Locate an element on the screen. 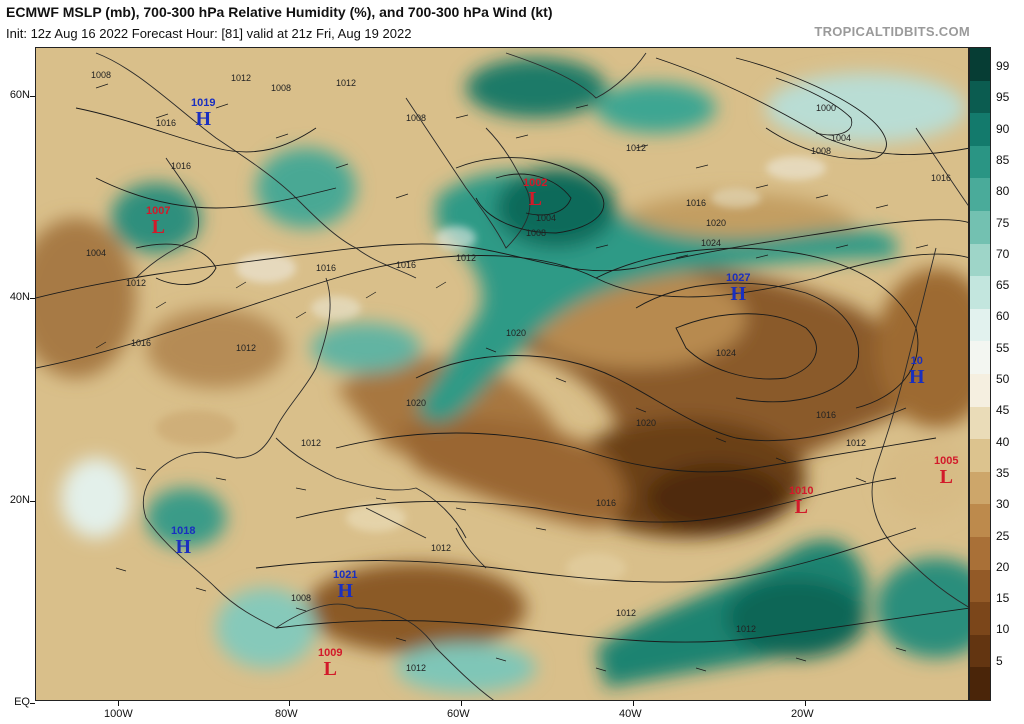 The height and width of the screenshot is (724, 1024). pressure-value: 1009 is located at coordinates (330, 653).